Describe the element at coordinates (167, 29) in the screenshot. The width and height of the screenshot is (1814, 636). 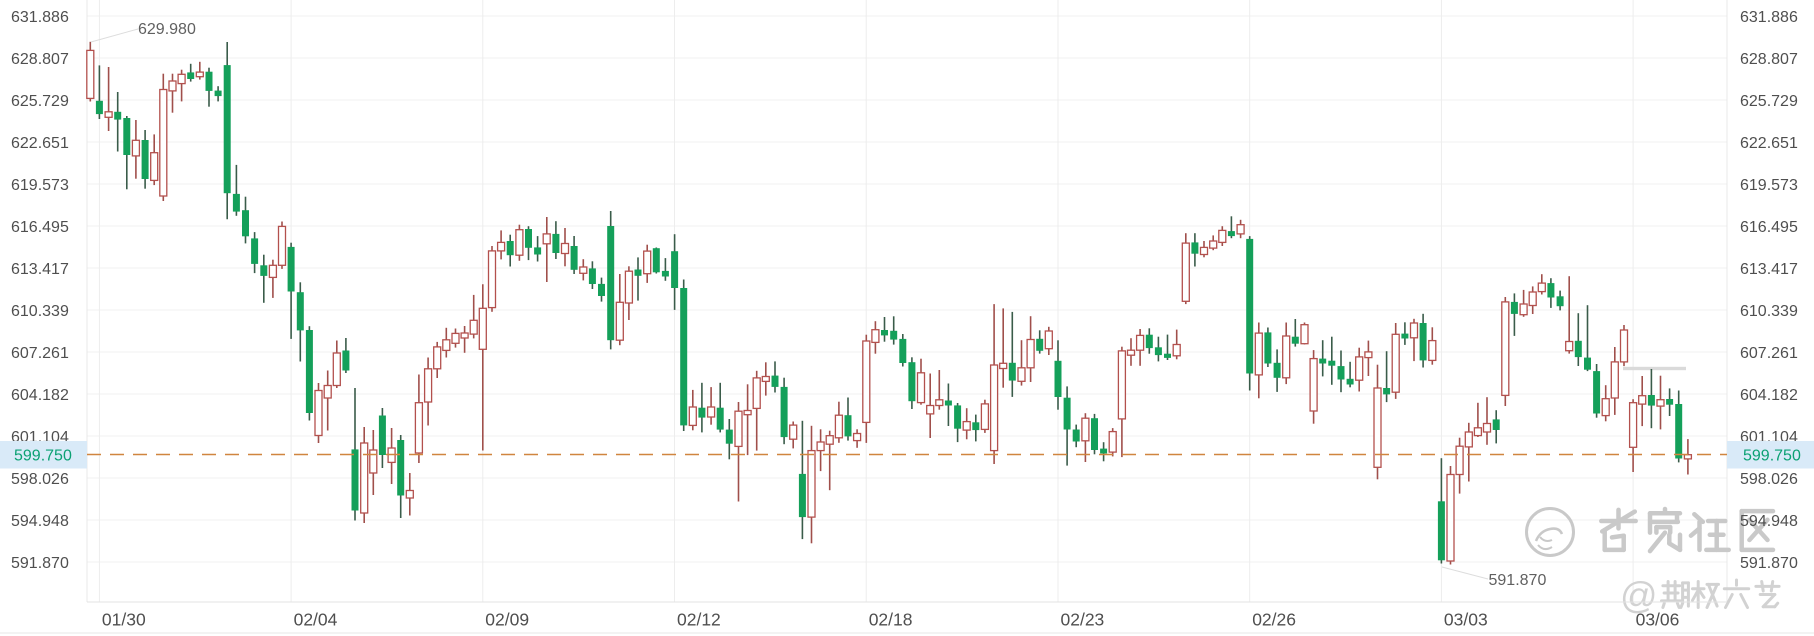
I see `svg-text: 629.980` at that location.